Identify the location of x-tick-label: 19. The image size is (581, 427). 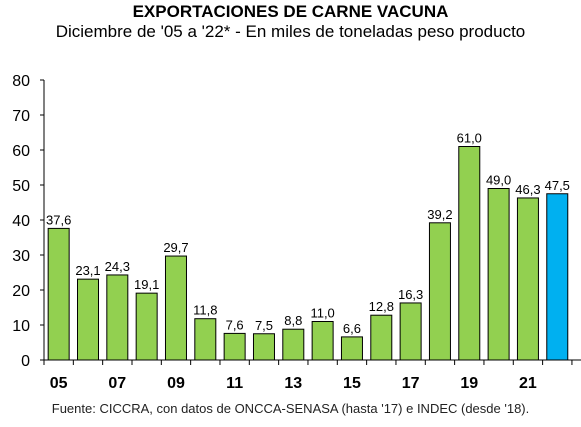
(469, 383).